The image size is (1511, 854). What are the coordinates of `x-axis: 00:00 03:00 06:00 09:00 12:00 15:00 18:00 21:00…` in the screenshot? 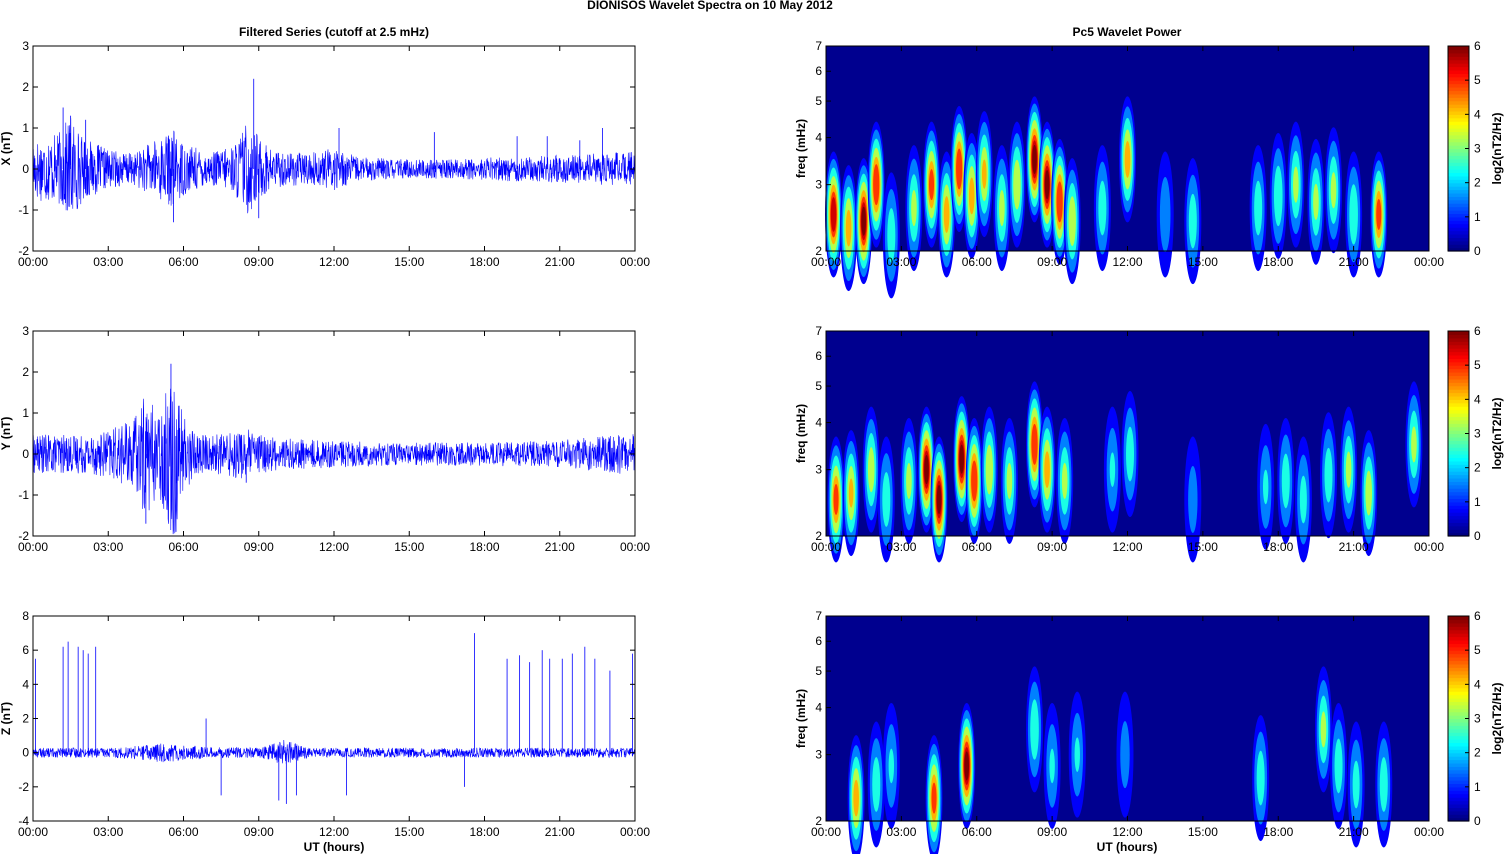 It's located at (1127, 157).